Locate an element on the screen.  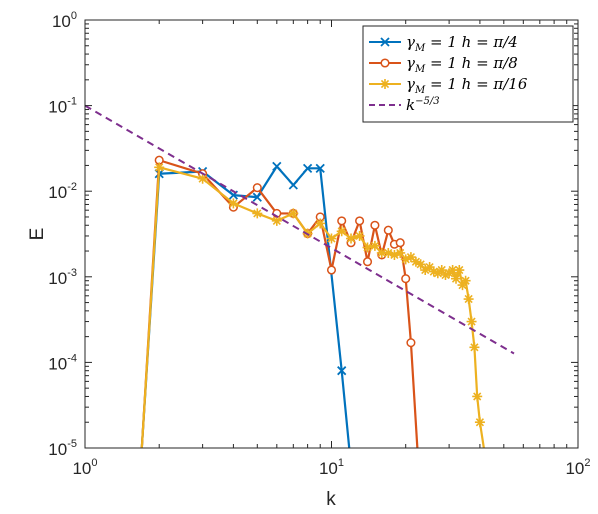
x-tick-label: 10⁰ is located at coordinates (84, 467).